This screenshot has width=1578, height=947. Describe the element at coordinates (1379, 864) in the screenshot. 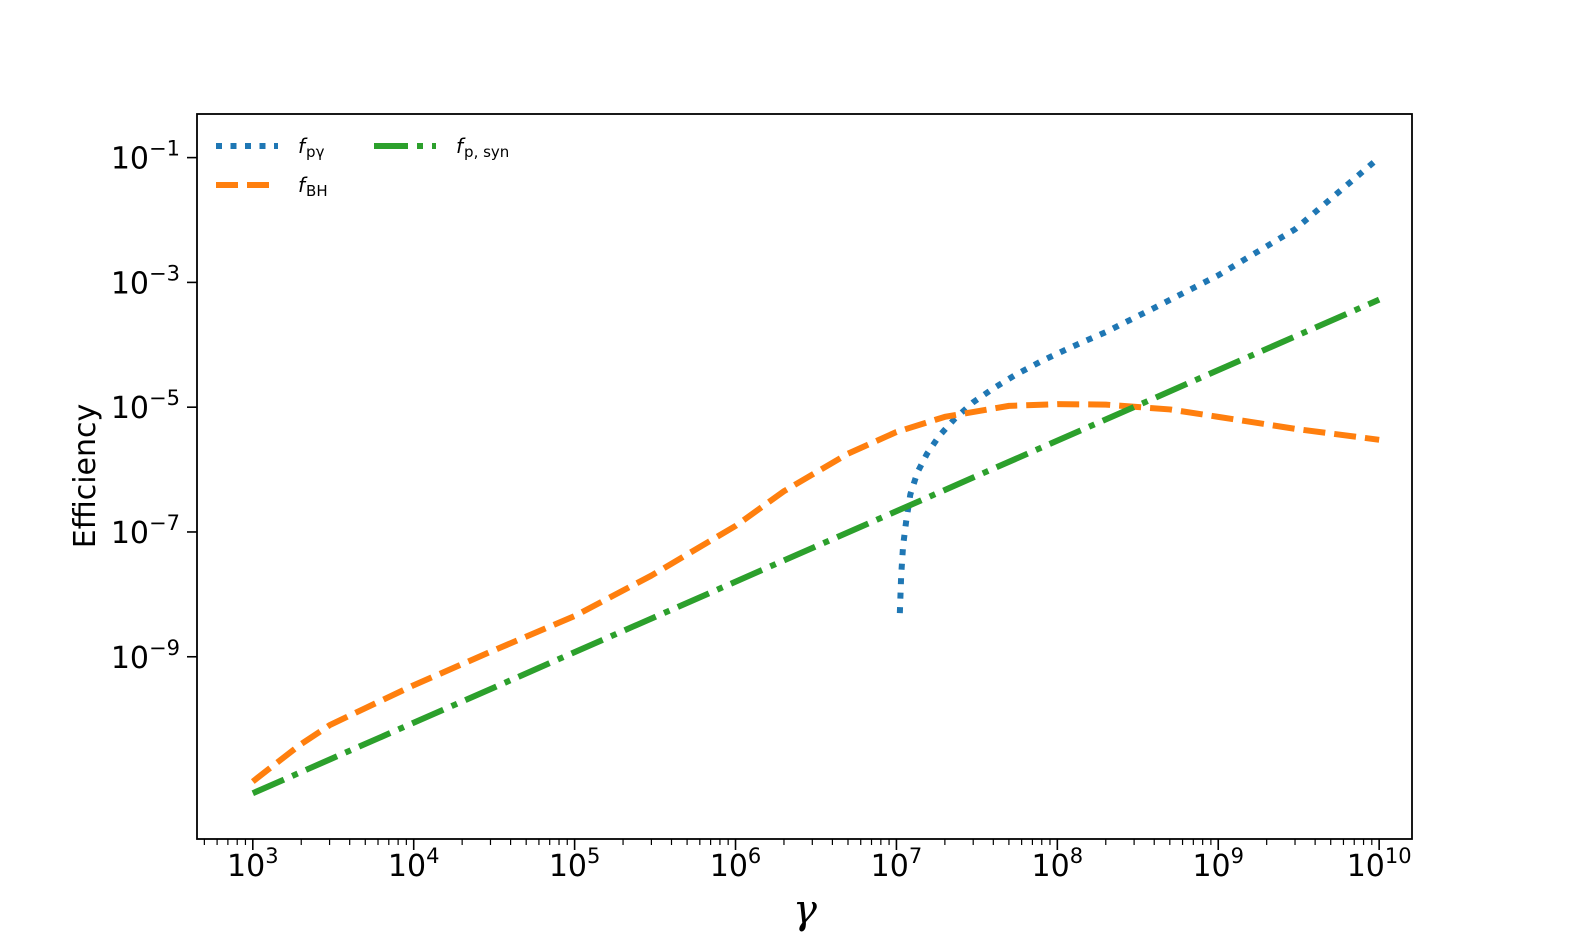

I see `x-tick-label: 10¹⁰` at that location.